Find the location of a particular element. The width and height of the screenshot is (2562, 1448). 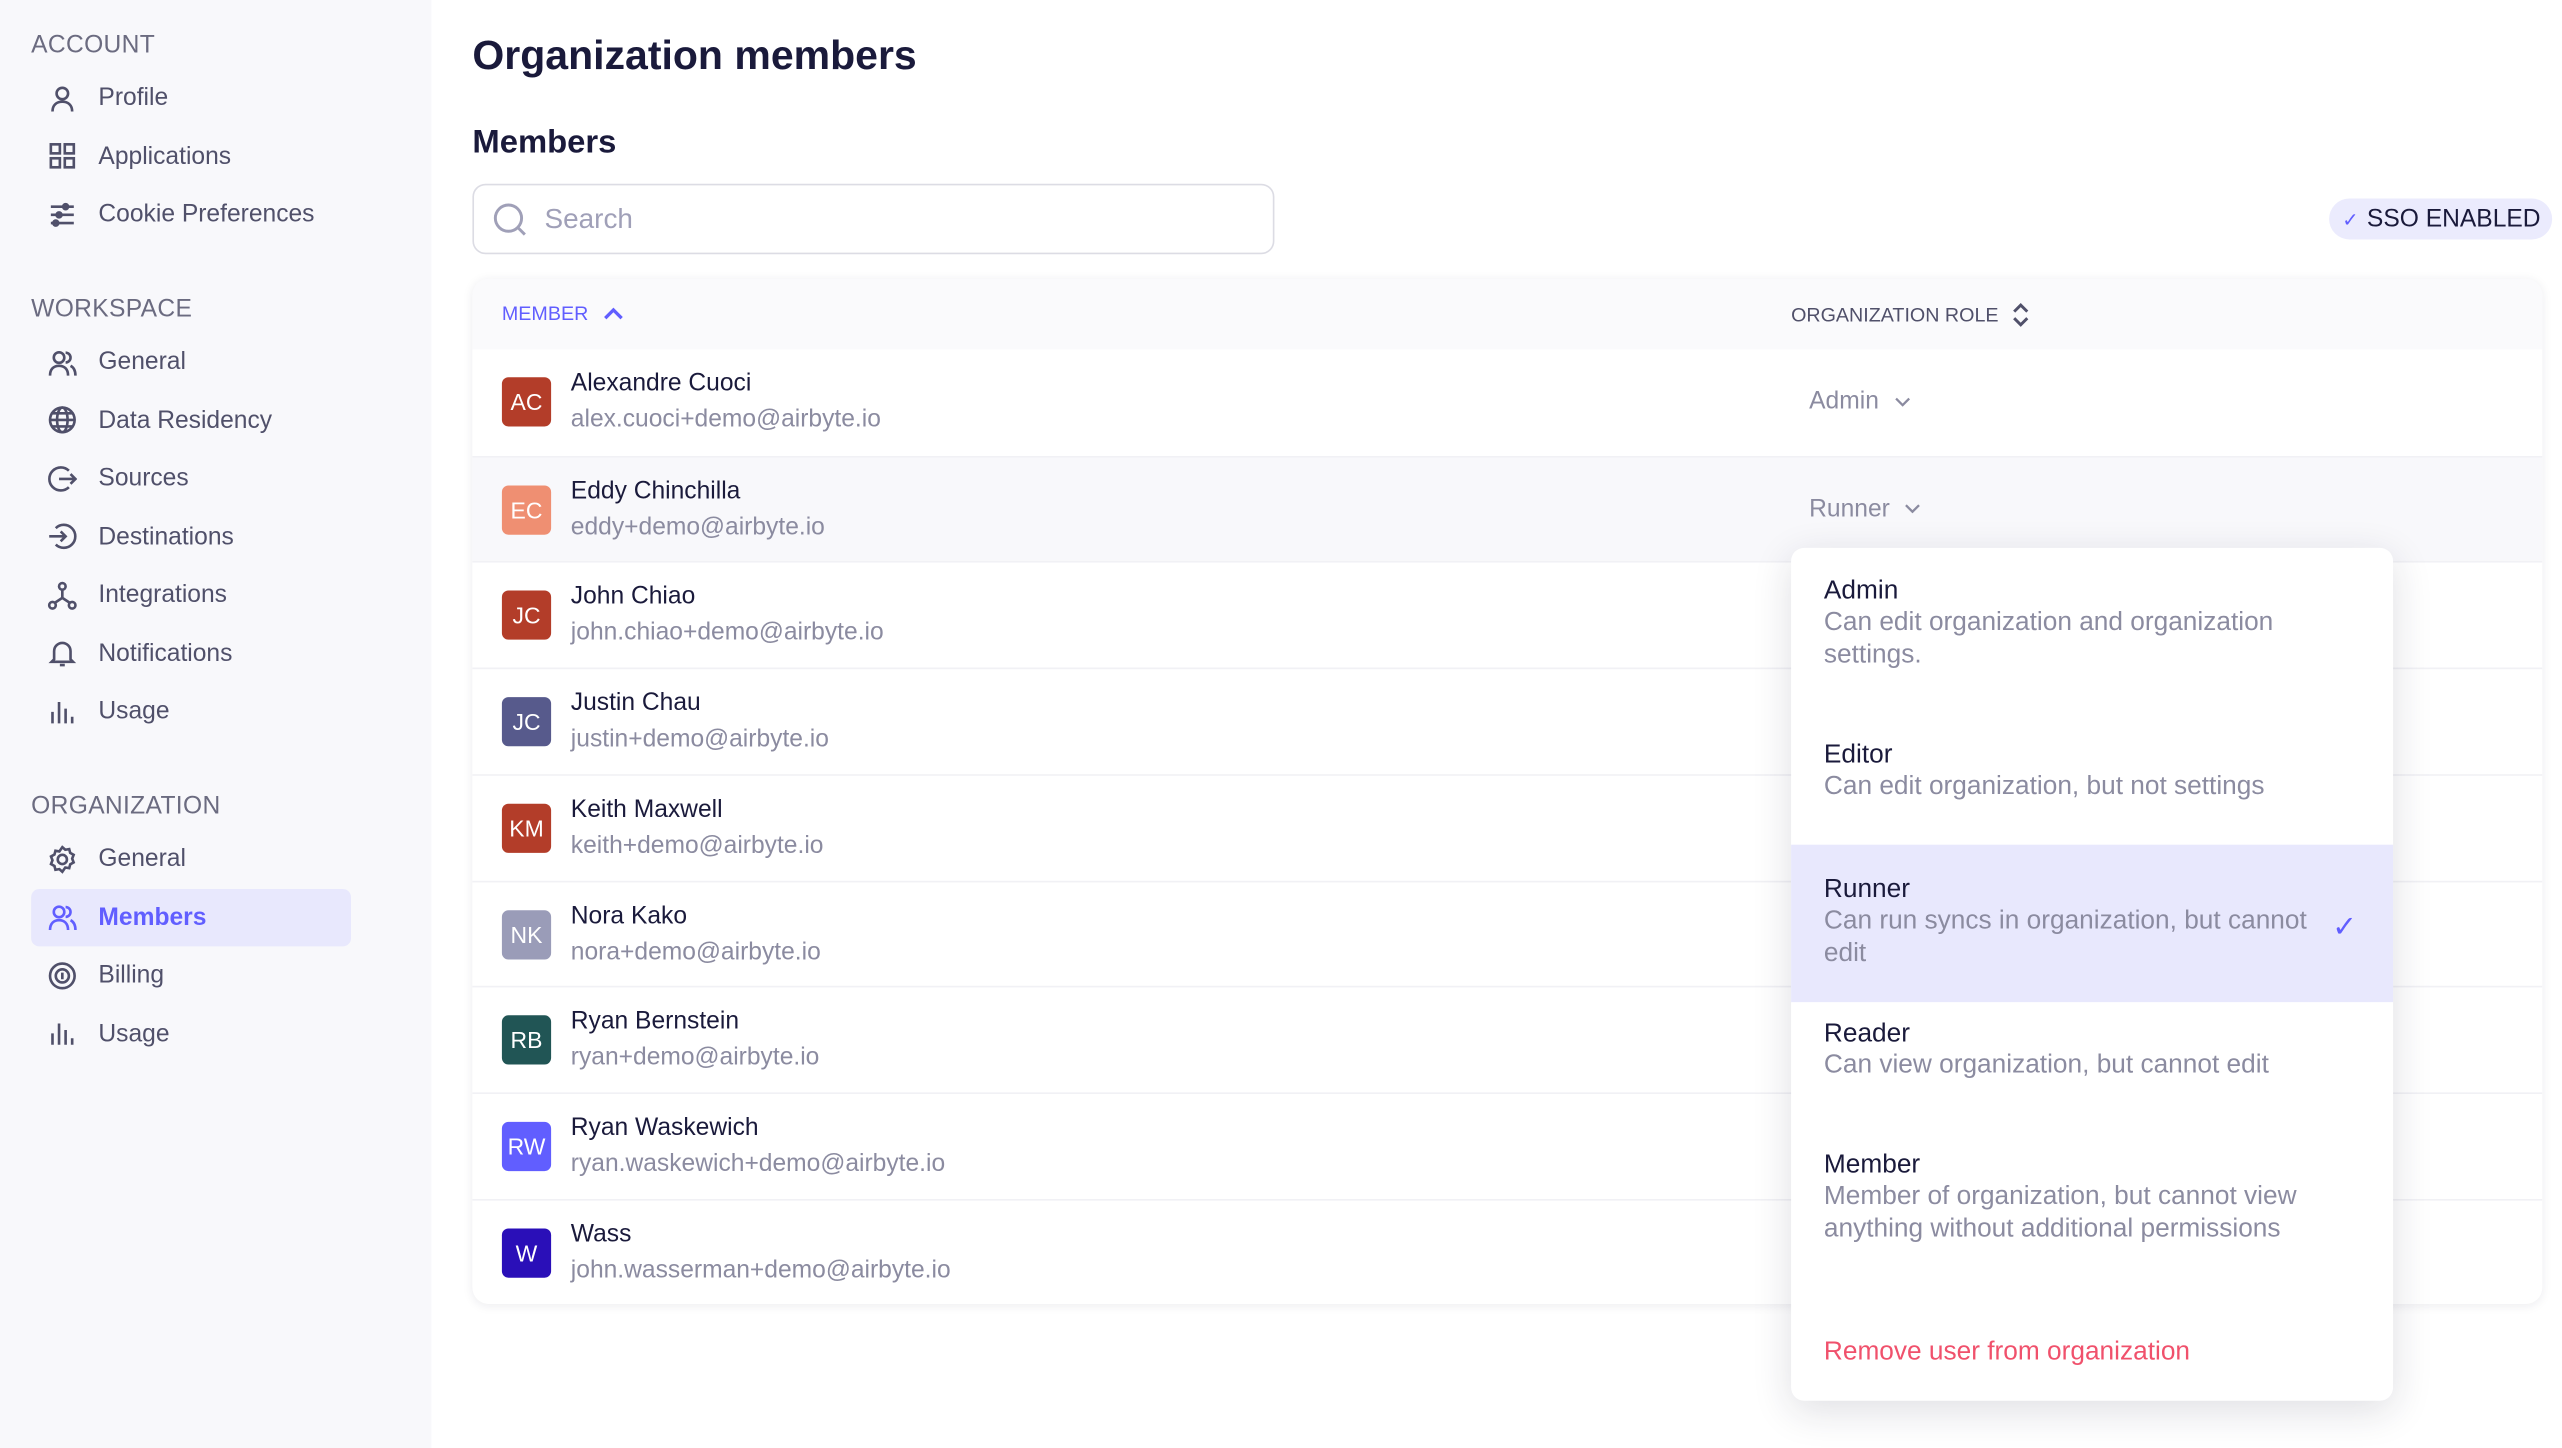

member-email: ryan+demo@airbyte.io is located at coordinates (695, 1057).